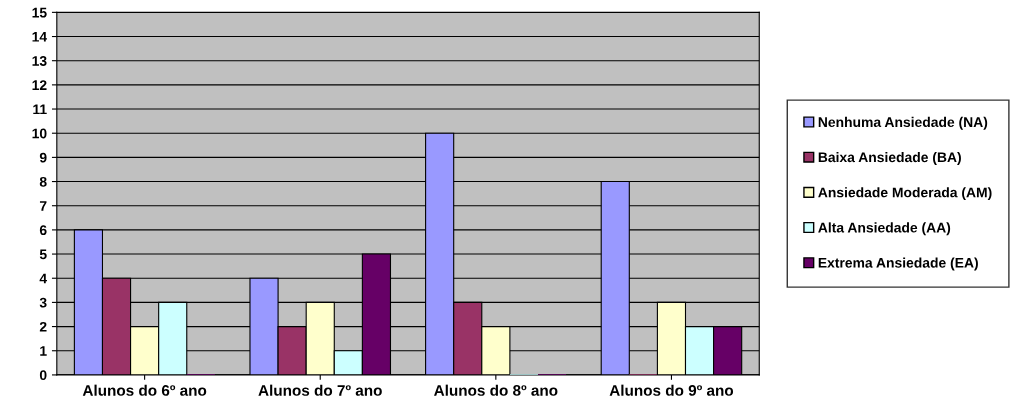  I want to click on x-tick-label: Alunos do 7º ano, so click(320, 390).